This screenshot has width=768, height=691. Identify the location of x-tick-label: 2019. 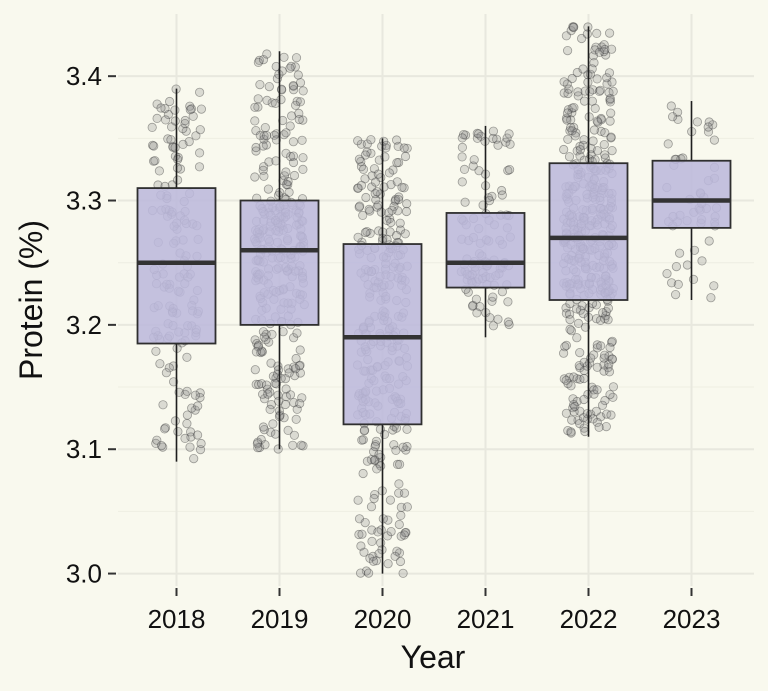
(280, 619).